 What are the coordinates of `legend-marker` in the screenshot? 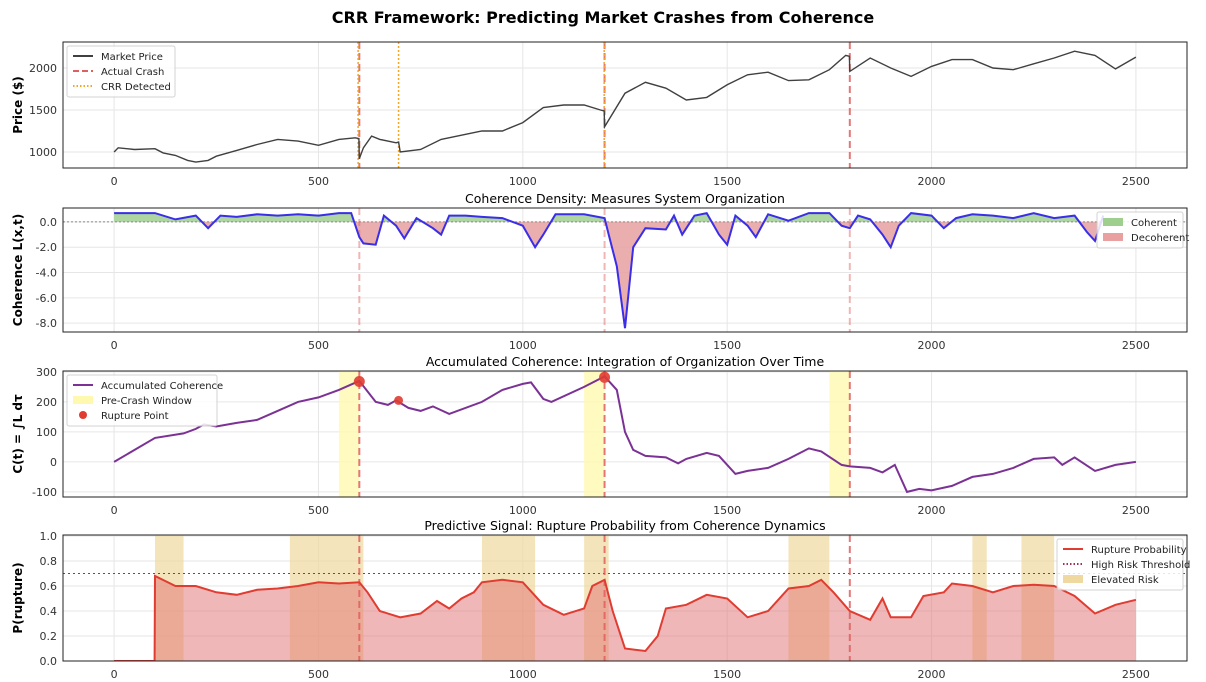 It's located at (83, 415).